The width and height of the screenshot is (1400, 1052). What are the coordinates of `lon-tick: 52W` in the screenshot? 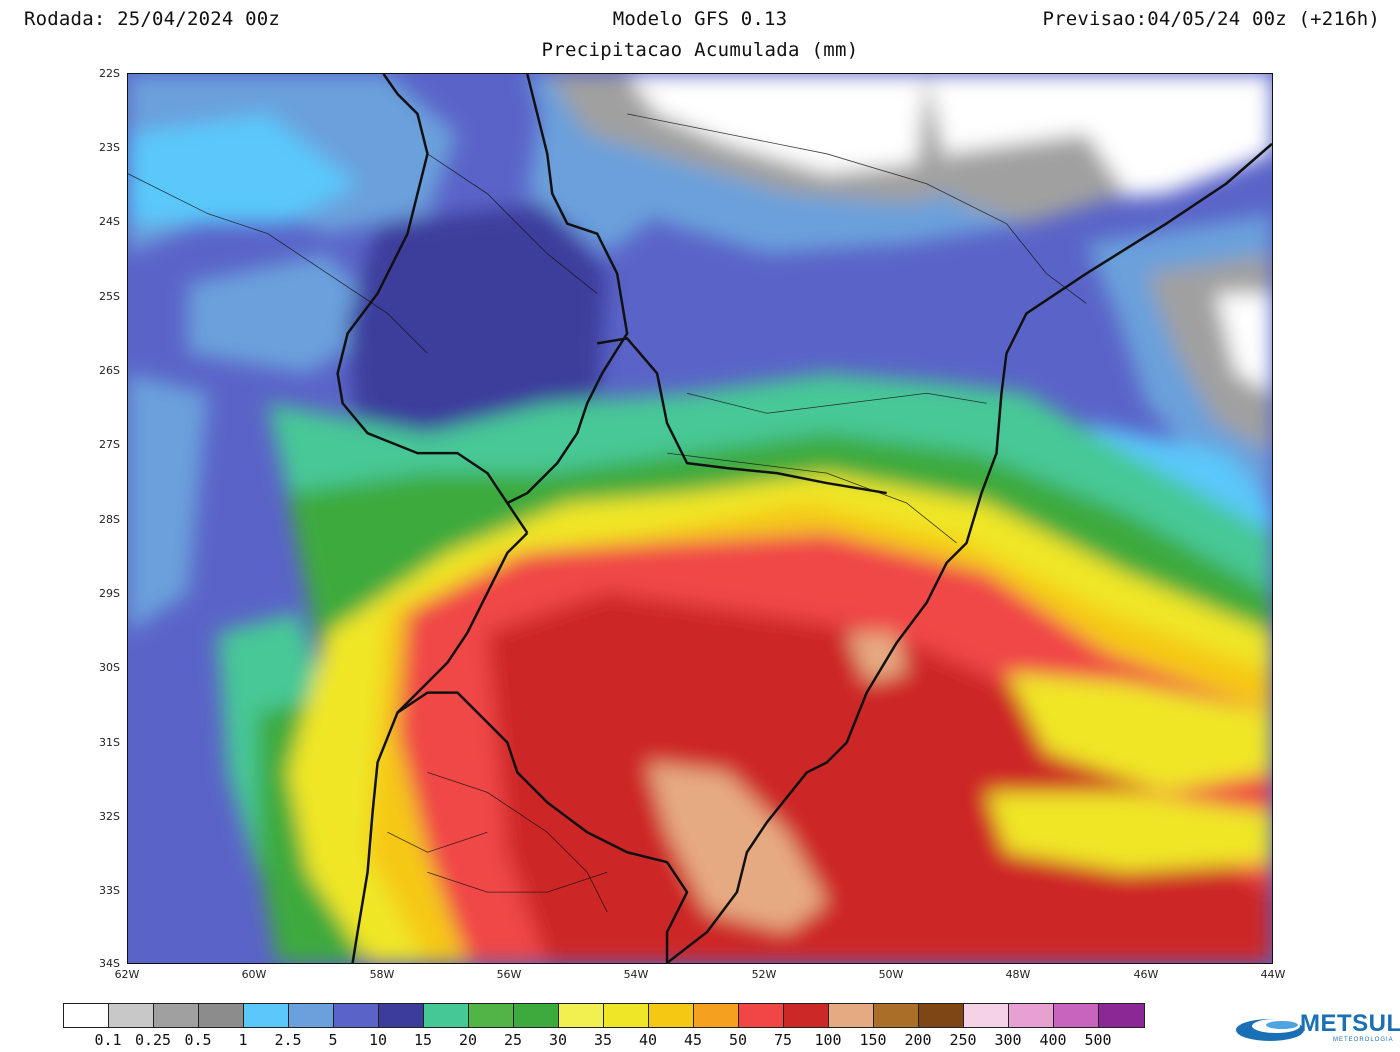 It's located at (764, 974).